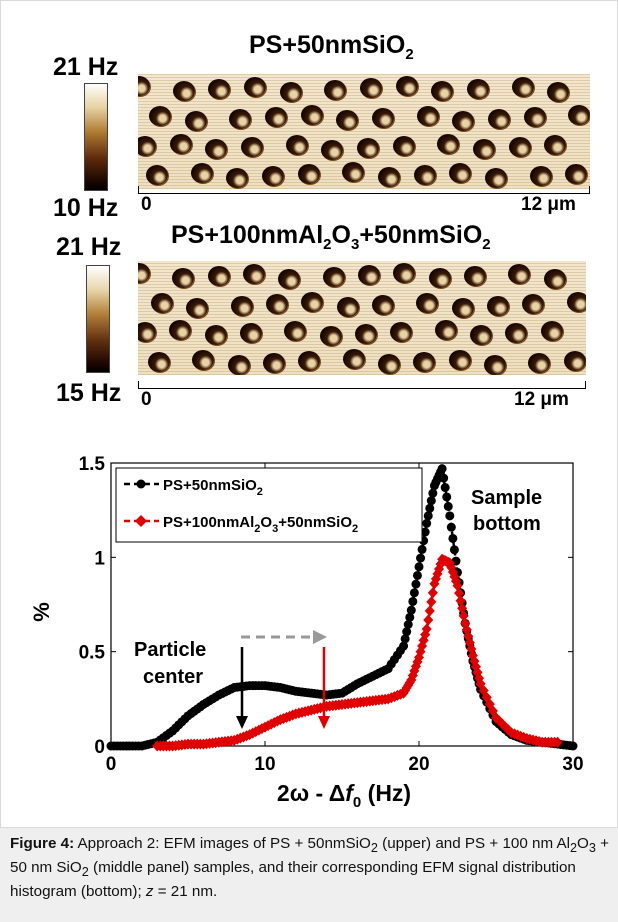  I want to click on x-tick-label: 10, so click(264, 764).